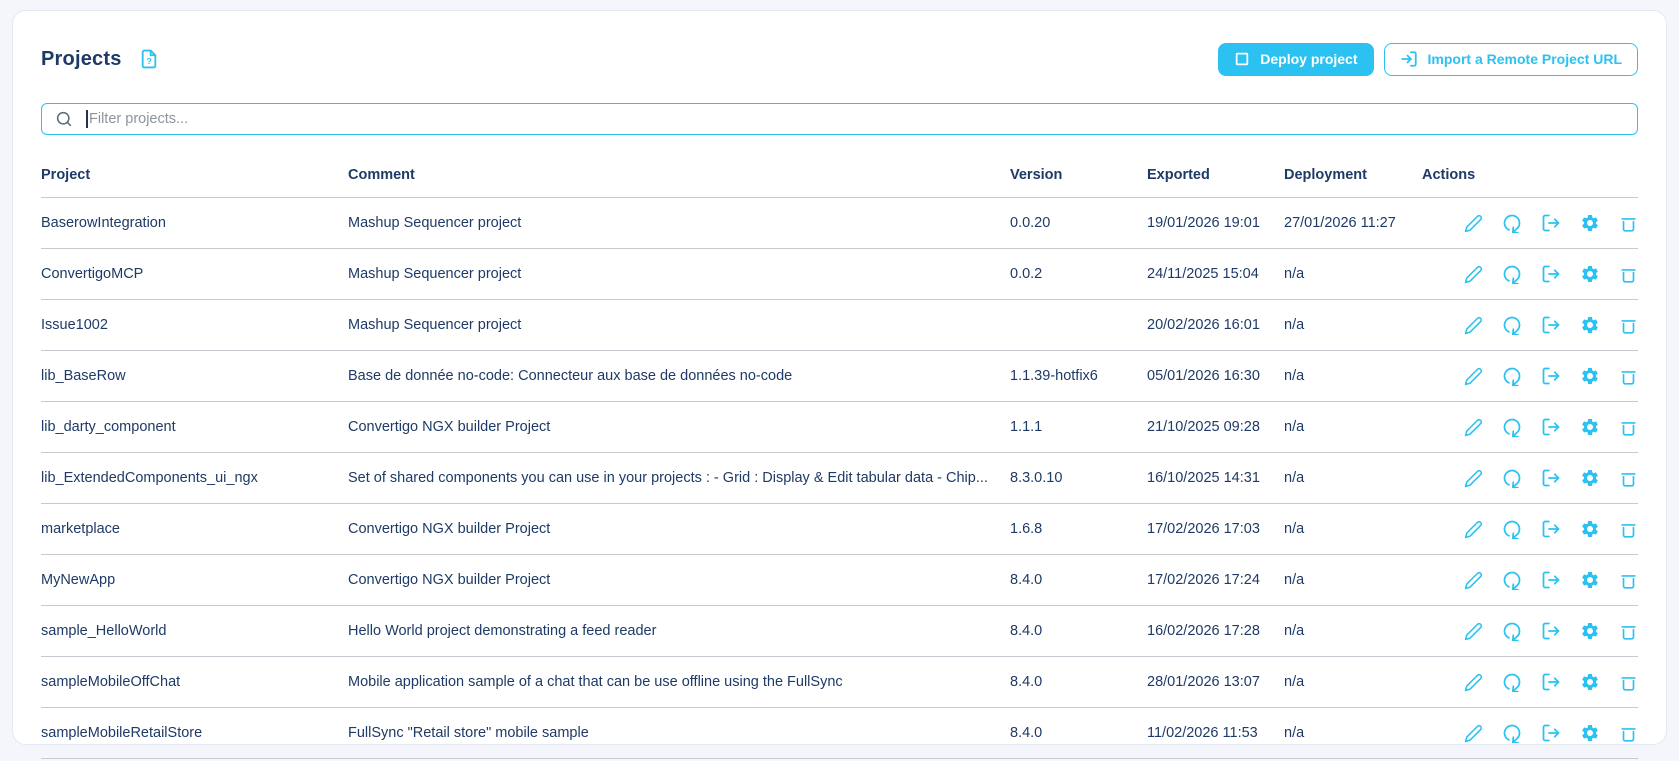  What do you see at coordinates (1215, 682) in the screenshot?
I see `exported-cell: 28/01/2026 13:07` at bounding box center [1215, 682].